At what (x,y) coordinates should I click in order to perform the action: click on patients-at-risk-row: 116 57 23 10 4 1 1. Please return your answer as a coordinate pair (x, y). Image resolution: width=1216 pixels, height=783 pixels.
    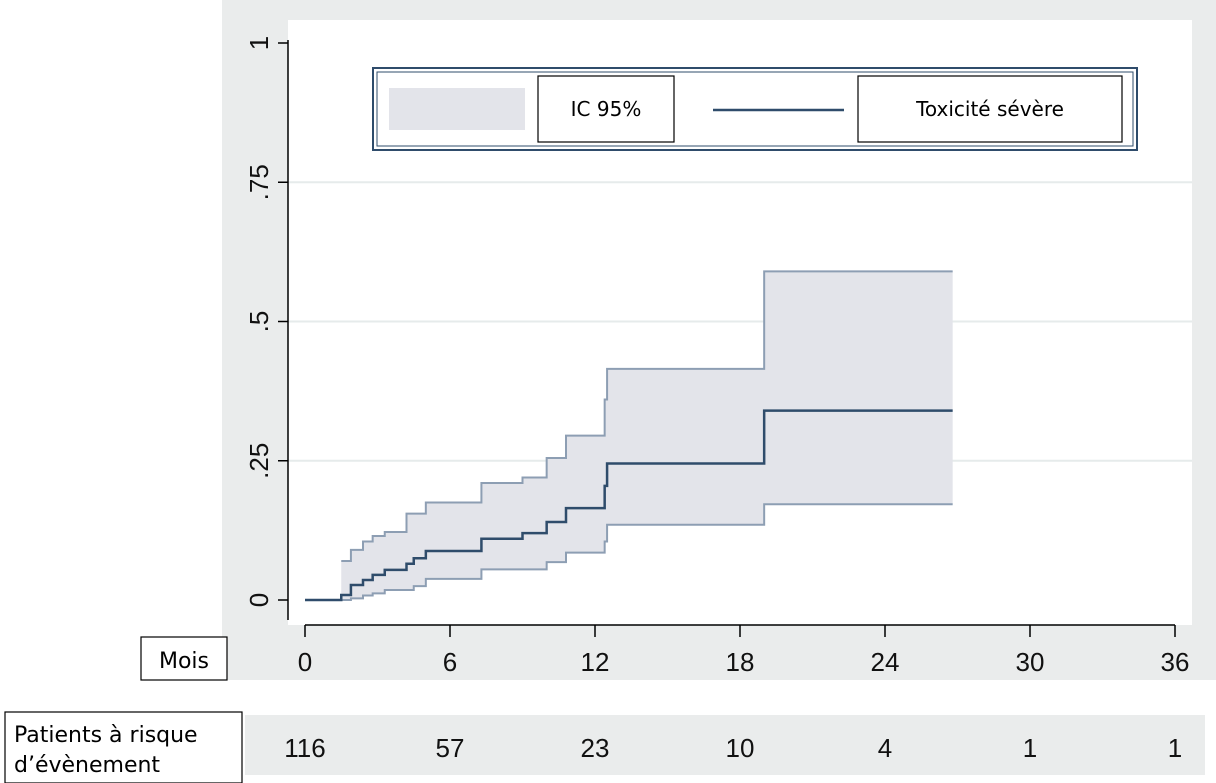
    Looking at the image, I should click on (733, 748).